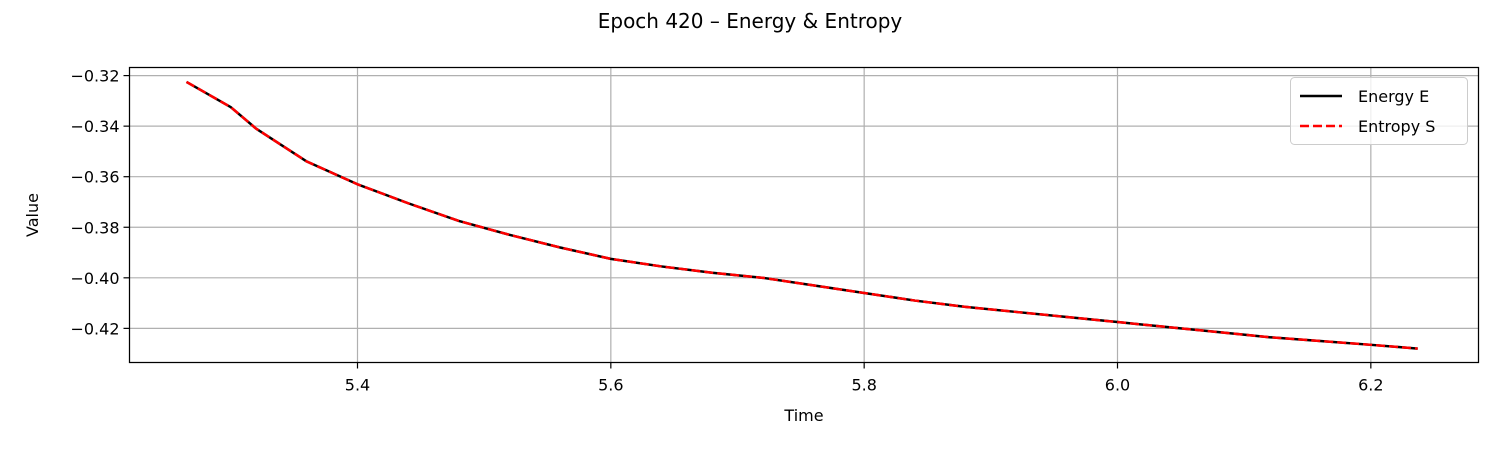  I want to click on y-tick-label: −0.40, so click(94, 278).